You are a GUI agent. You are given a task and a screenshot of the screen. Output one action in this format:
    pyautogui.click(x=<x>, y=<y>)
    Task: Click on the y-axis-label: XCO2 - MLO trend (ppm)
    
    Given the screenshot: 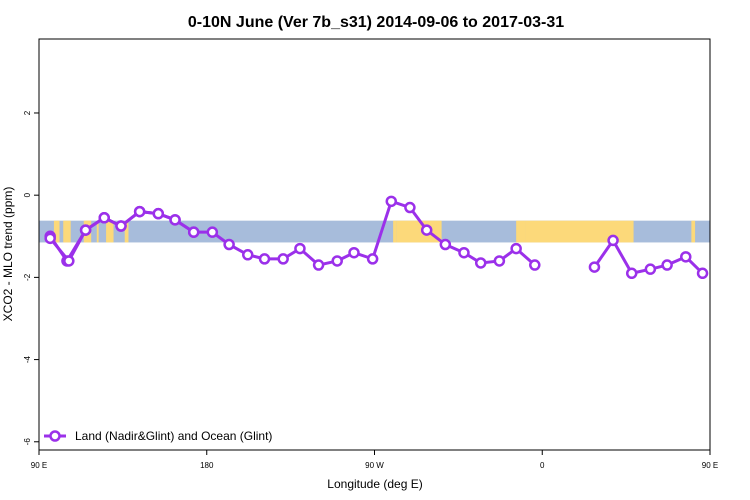 What is the action you would take?
    pyautogui.click(x=8, y=254)
    